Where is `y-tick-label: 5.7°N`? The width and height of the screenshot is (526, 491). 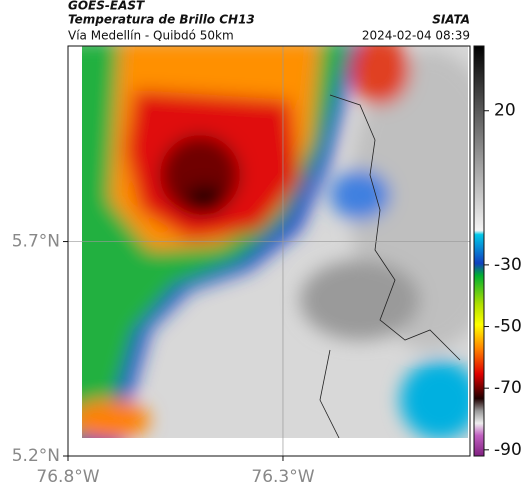
y-tick-label: 5.7°N is located at coordinates (36, 242).